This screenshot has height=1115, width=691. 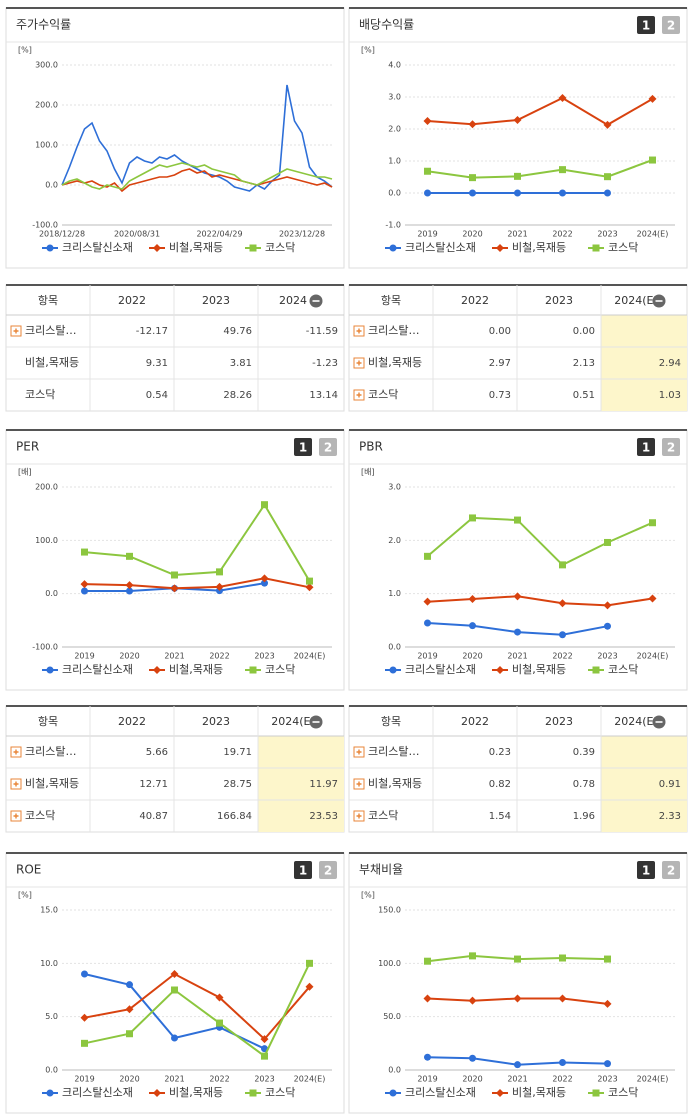 I want to click on legend-label: 코스닥, so click(x=280, y=247).